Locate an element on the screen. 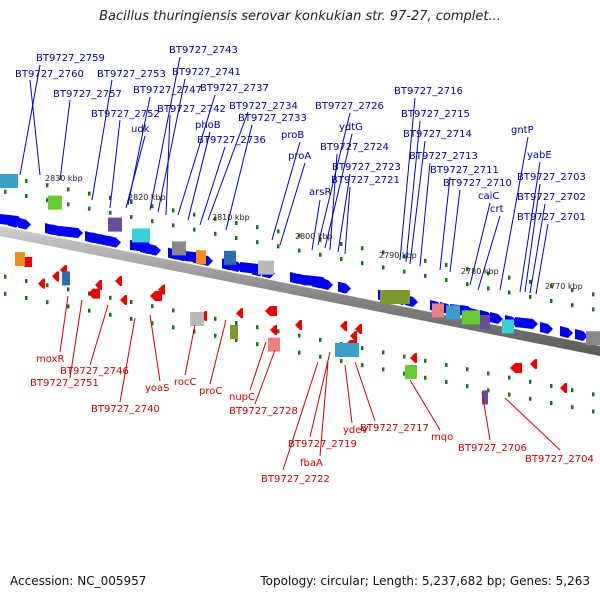 The height and width of the screenshot is (600, 600). gene-label: BT9727_2714 is located at coordinates (437, 134).